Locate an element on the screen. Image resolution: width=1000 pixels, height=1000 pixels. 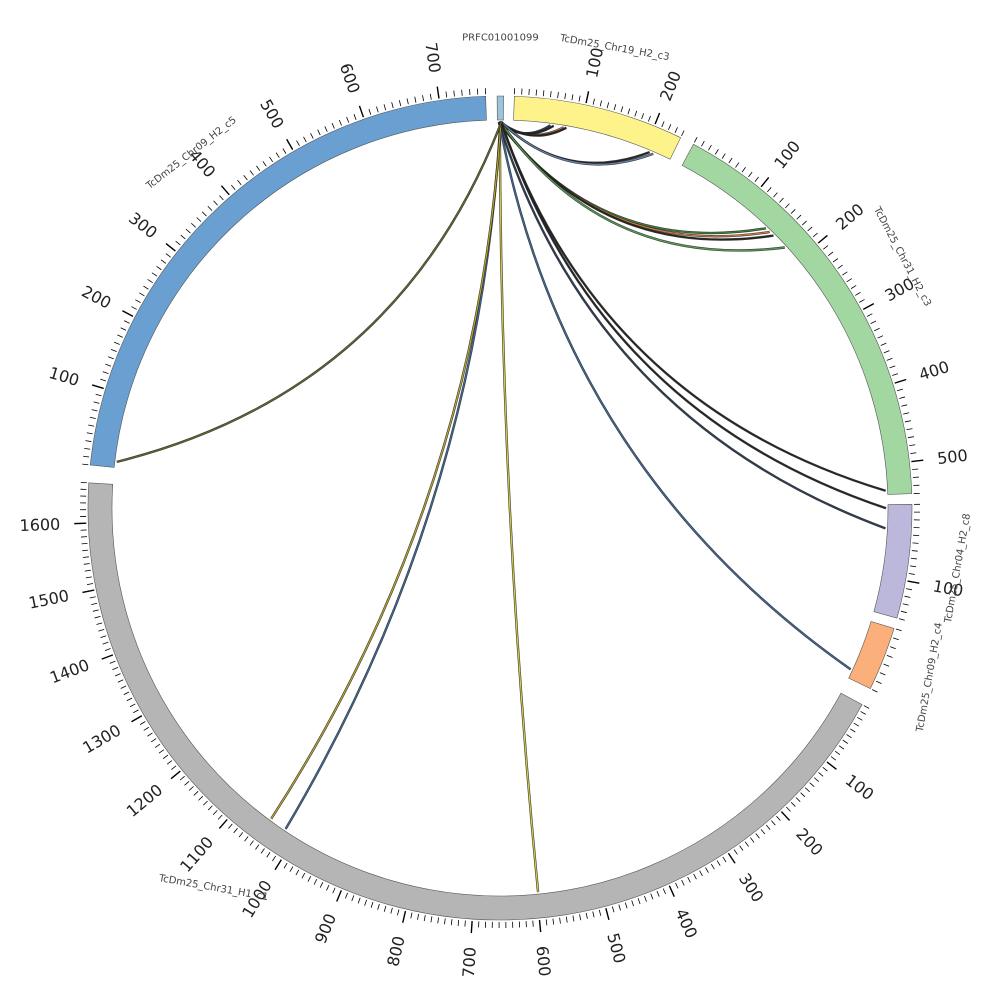
tick-label: 200 is located at coordinates (850, 217).